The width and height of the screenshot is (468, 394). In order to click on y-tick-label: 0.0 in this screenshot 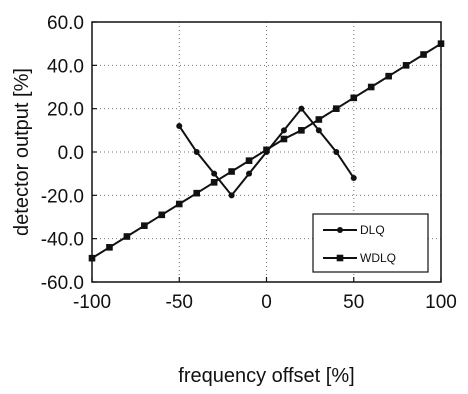, I will do `click(71, 153)`.